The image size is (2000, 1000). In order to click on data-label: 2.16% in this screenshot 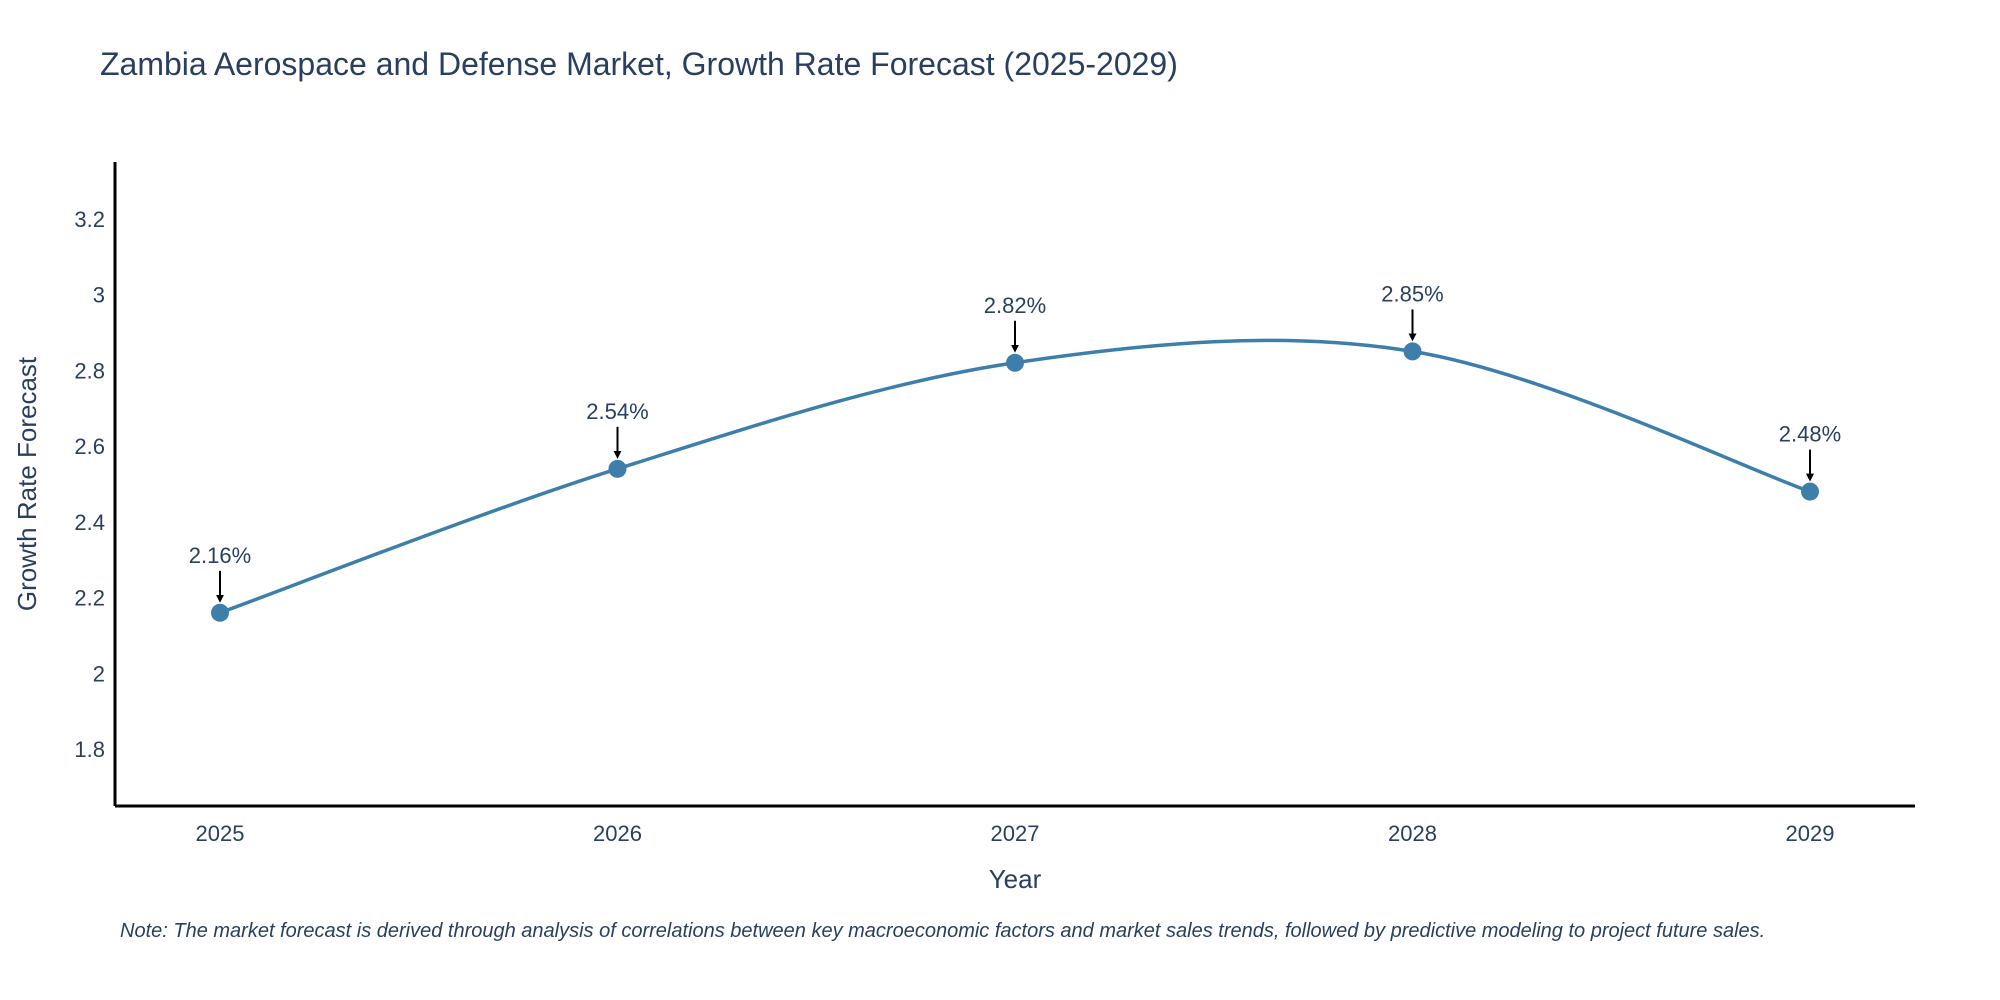, I will do `click(220, 555)`.